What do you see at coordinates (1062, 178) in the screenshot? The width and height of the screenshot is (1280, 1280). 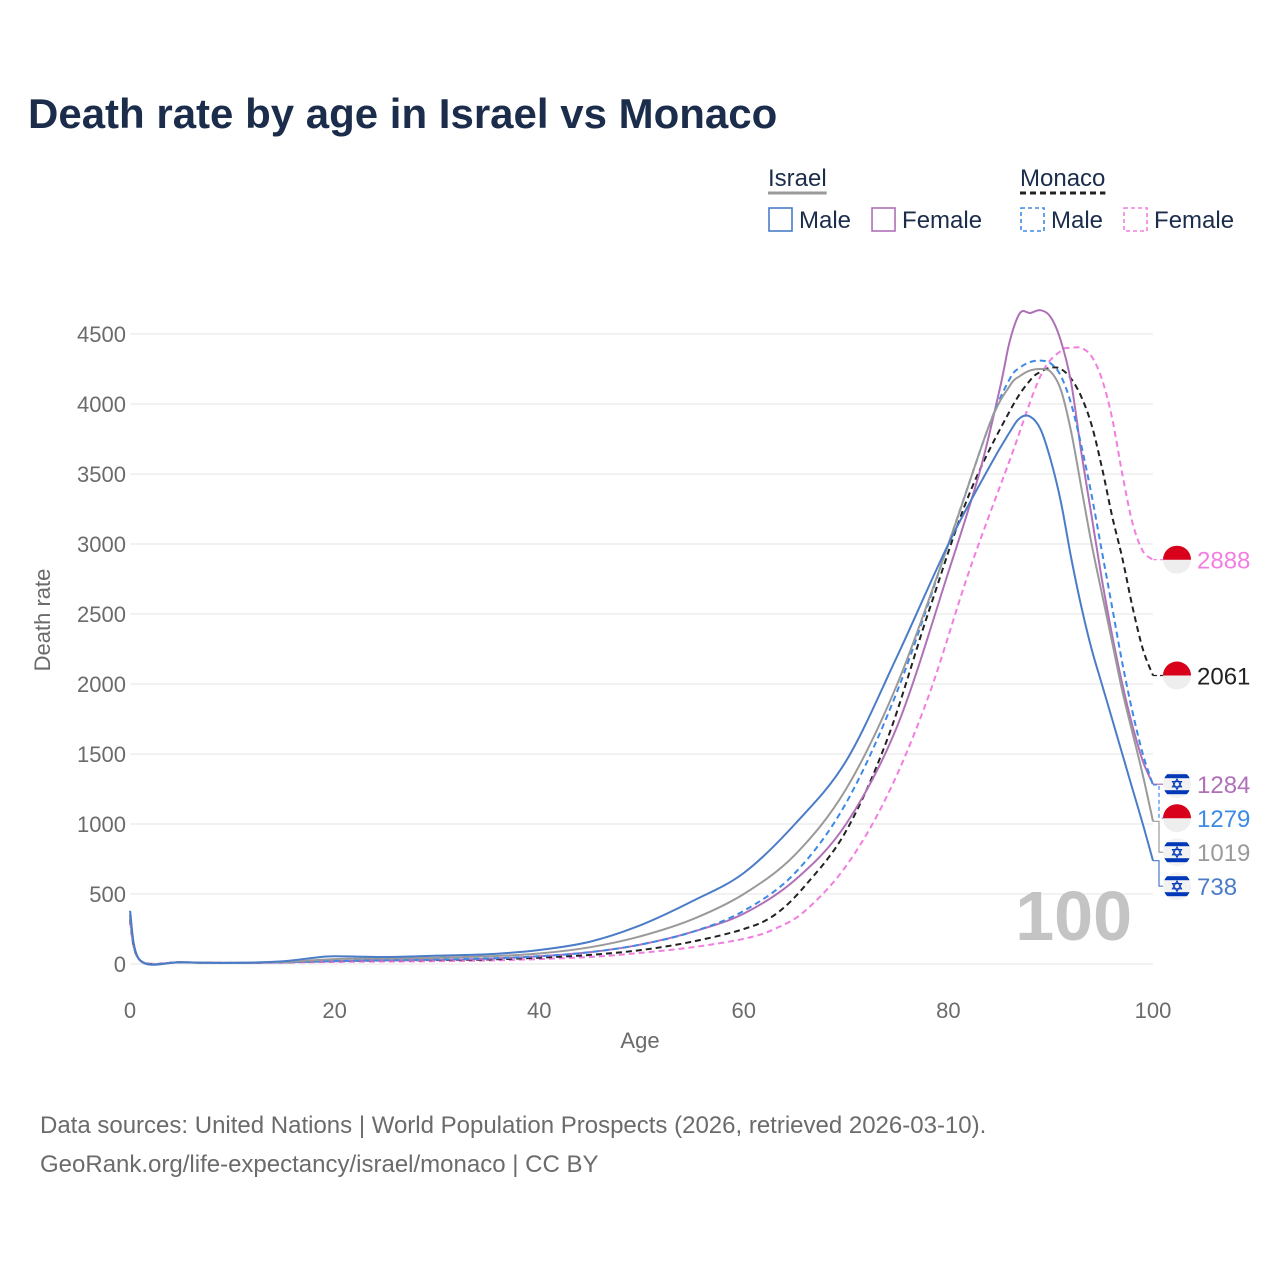 I see `legend-group-title: Monaco` at bounding box center [1062, 178].